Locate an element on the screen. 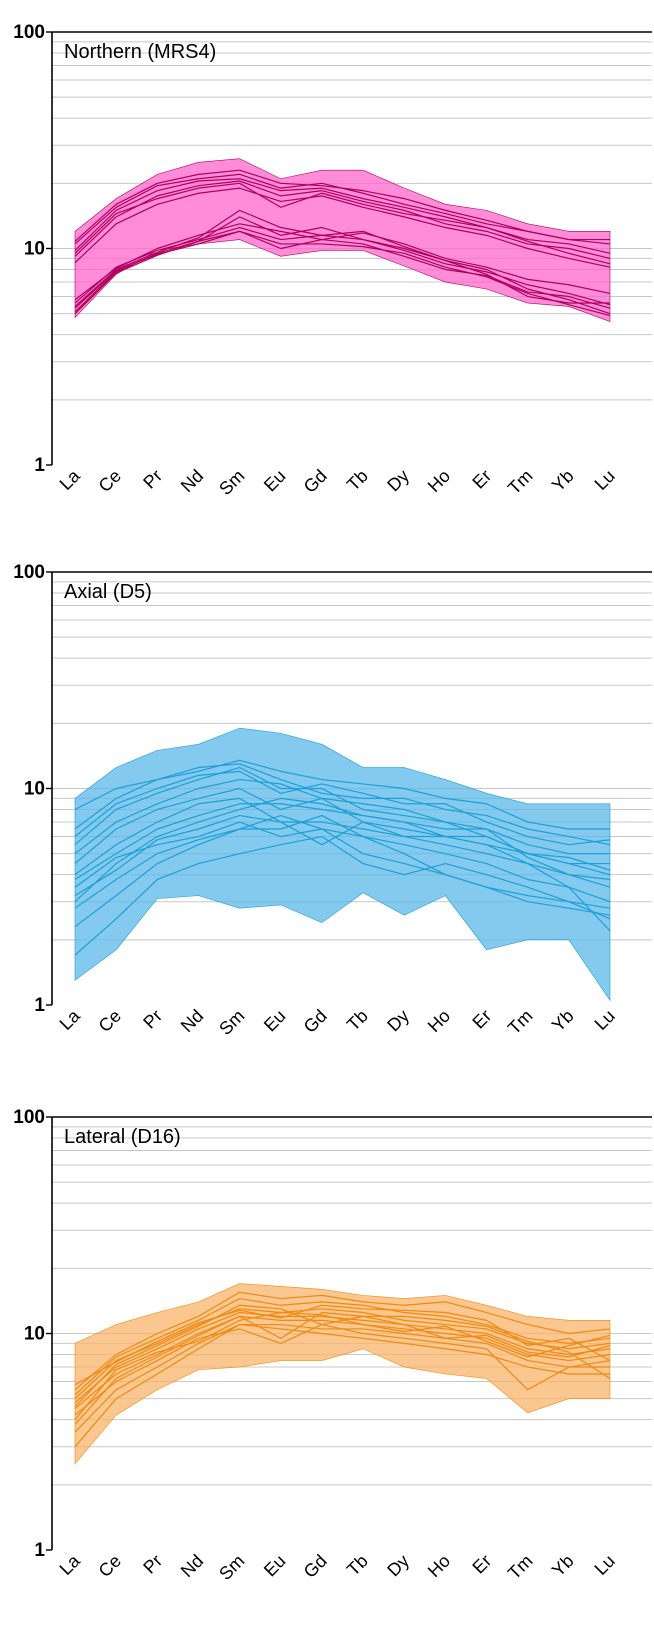 Image resolution: width=654 pixels, height=1635 pixels. range-band is located at coordinates (342, 240).